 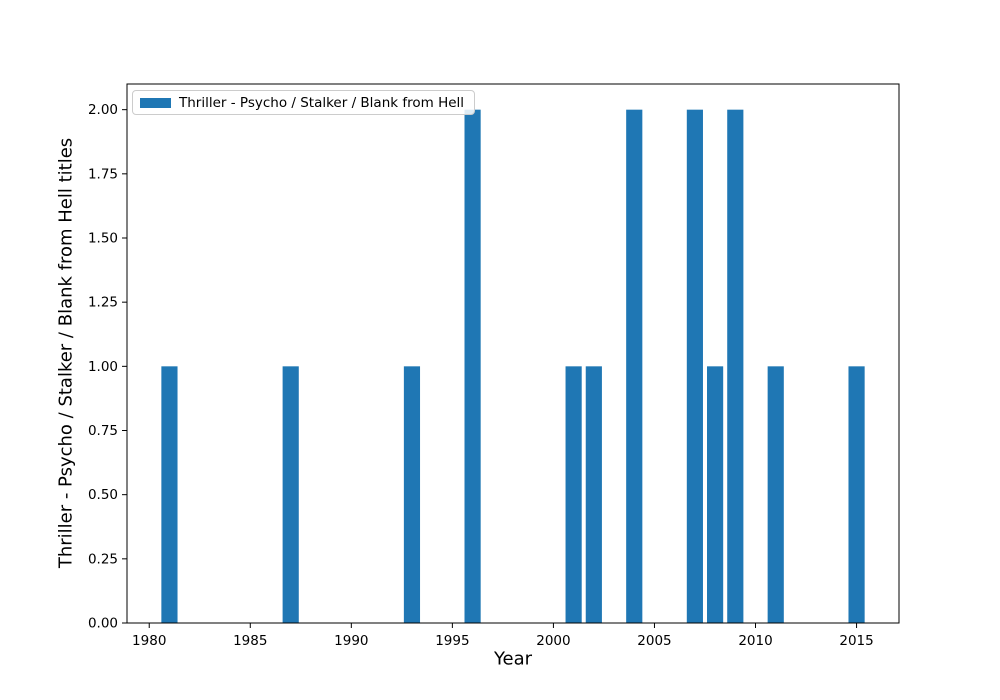 What do you see at coordinates (856, 641) in the screenshot?
I see `x-tick-label: 2015` at bounding box center [856, 641].